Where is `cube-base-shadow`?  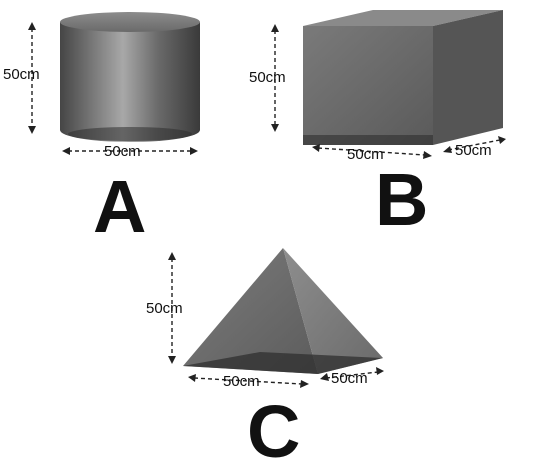 cube-base-shadow is located at coordinates (368, 140).